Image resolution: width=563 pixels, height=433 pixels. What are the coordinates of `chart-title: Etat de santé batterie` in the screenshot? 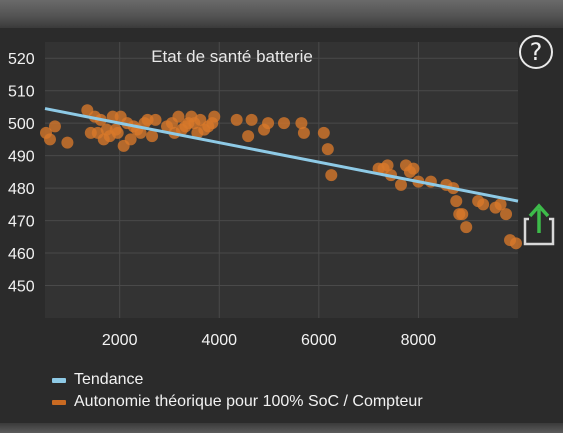 It's located at (232, 56).